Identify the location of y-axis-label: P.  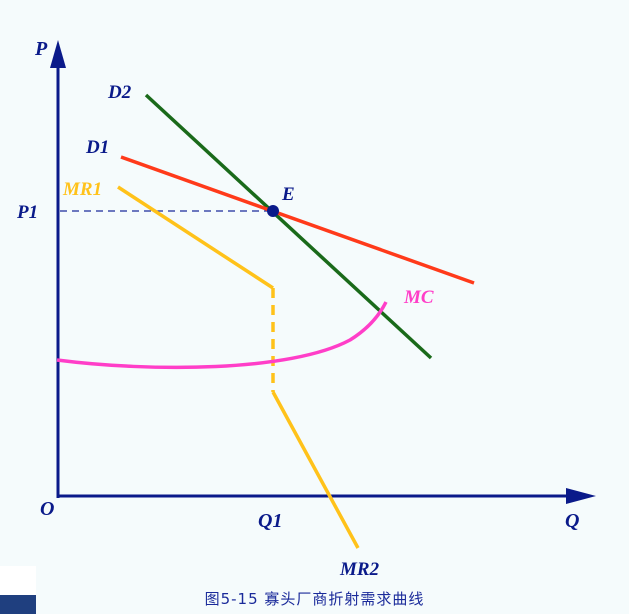
(41, 49).